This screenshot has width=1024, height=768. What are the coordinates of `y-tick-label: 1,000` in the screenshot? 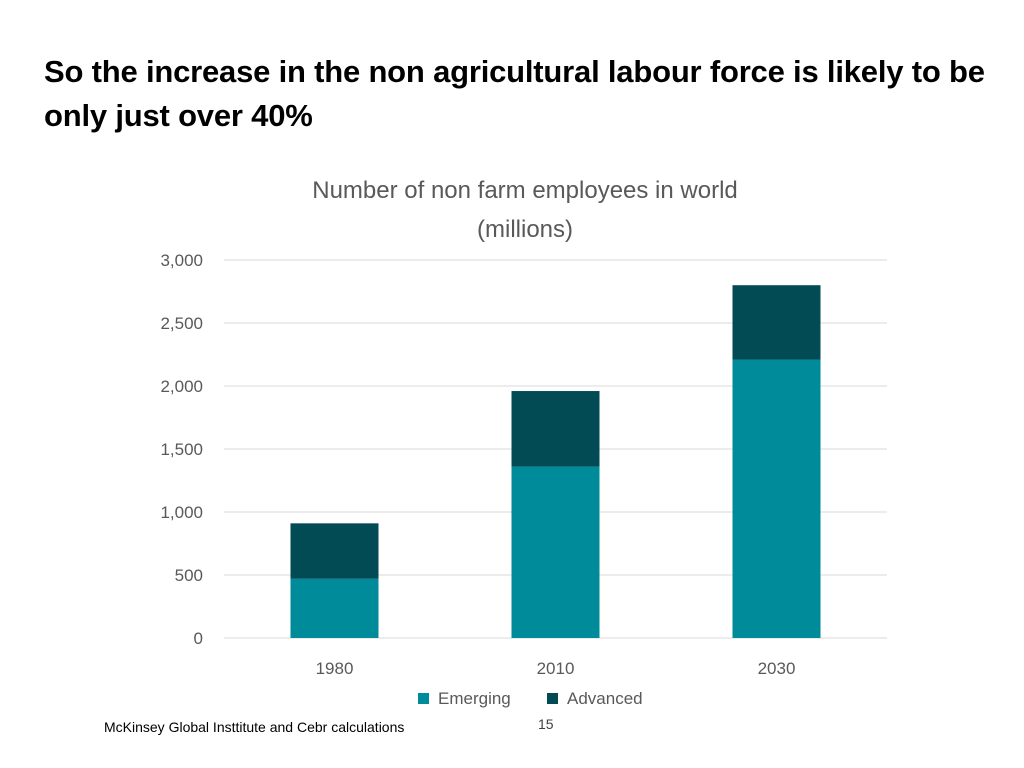 It's located at (181, 512).